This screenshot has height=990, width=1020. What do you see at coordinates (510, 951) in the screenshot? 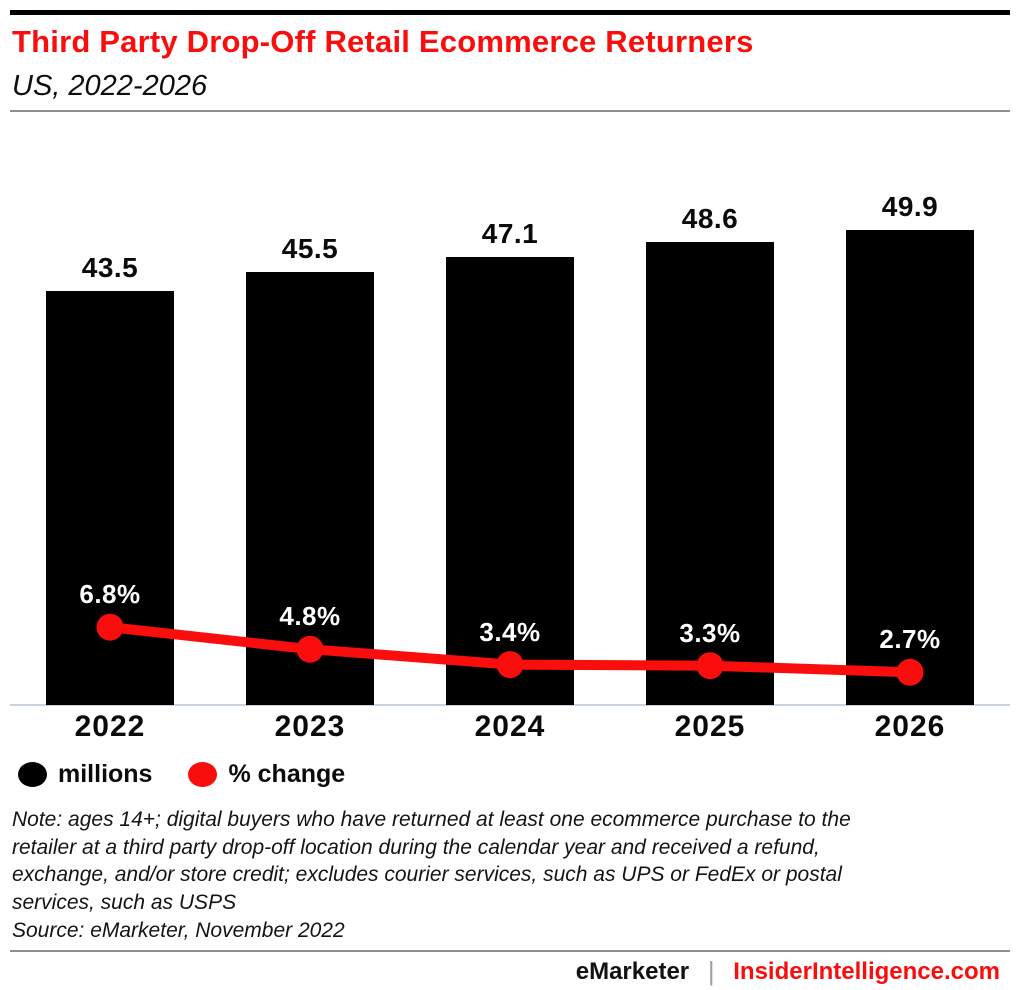
I see `footer-divider` at bounding box center [510, 951].